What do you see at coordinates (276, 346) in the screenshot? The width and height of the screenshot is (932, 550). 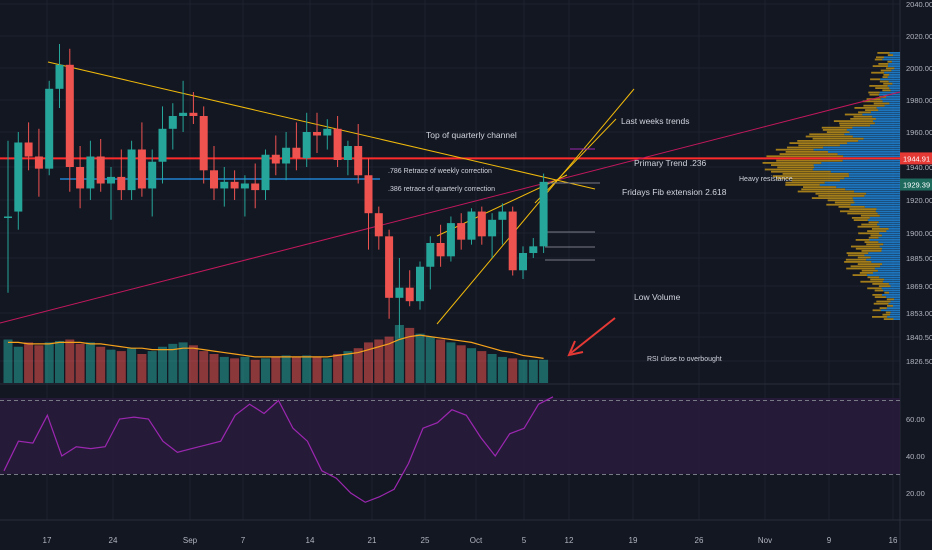 I see `volume-ma-line` at bounding box center [276, 346].